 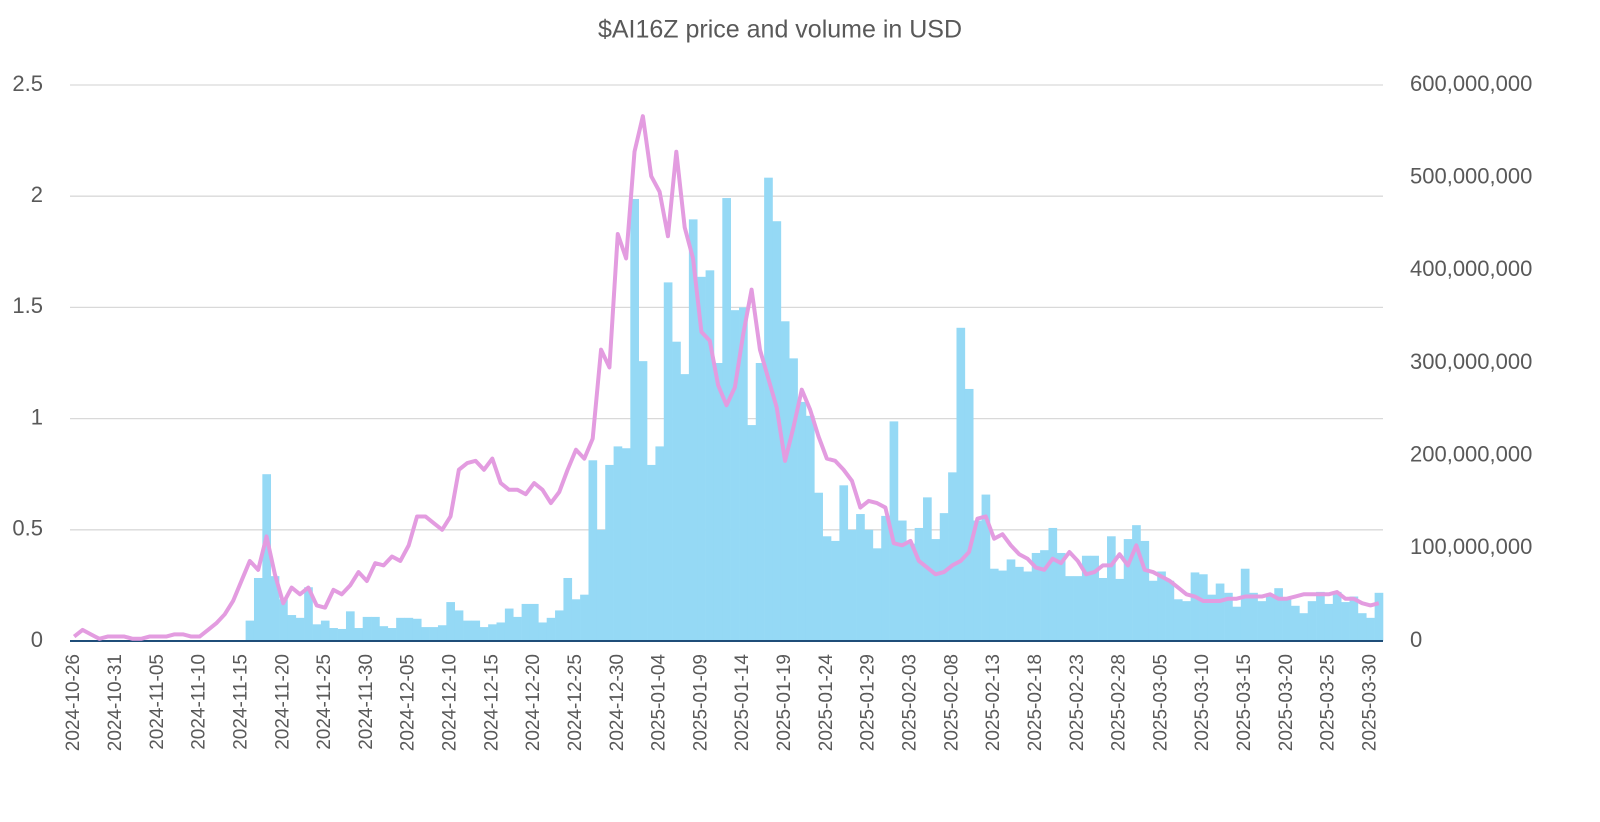 What do you see at coordinates (1471, 268) in the screenshot?
I see `y2-tick-label: 400,000,000` at bounding box center [1471, 268].